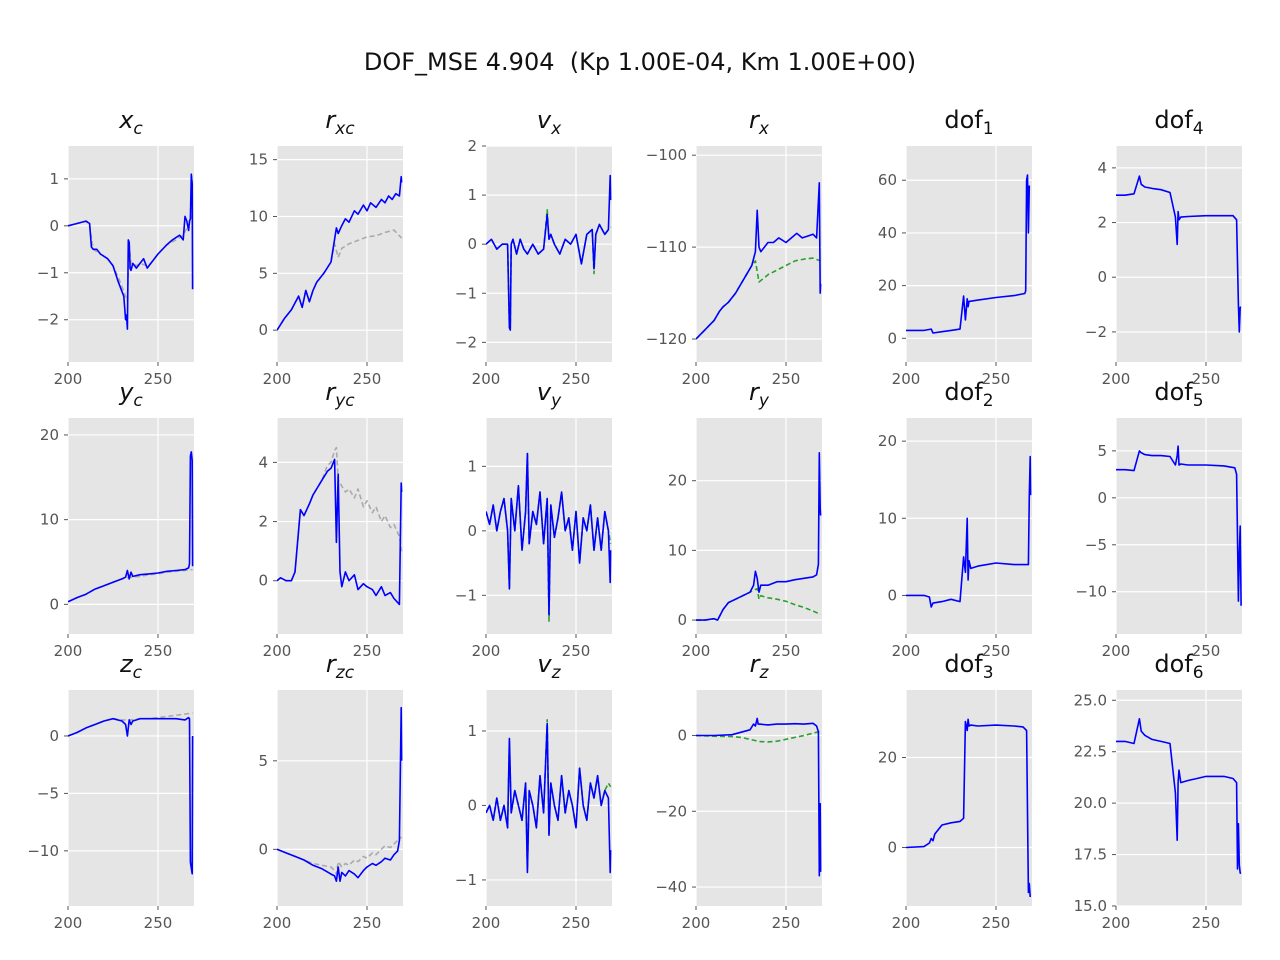  What do you see at coordinates (1090, 855) in the screenshot?
I see `y-tick-label: 17.5` at bounding box center [1090, 855].